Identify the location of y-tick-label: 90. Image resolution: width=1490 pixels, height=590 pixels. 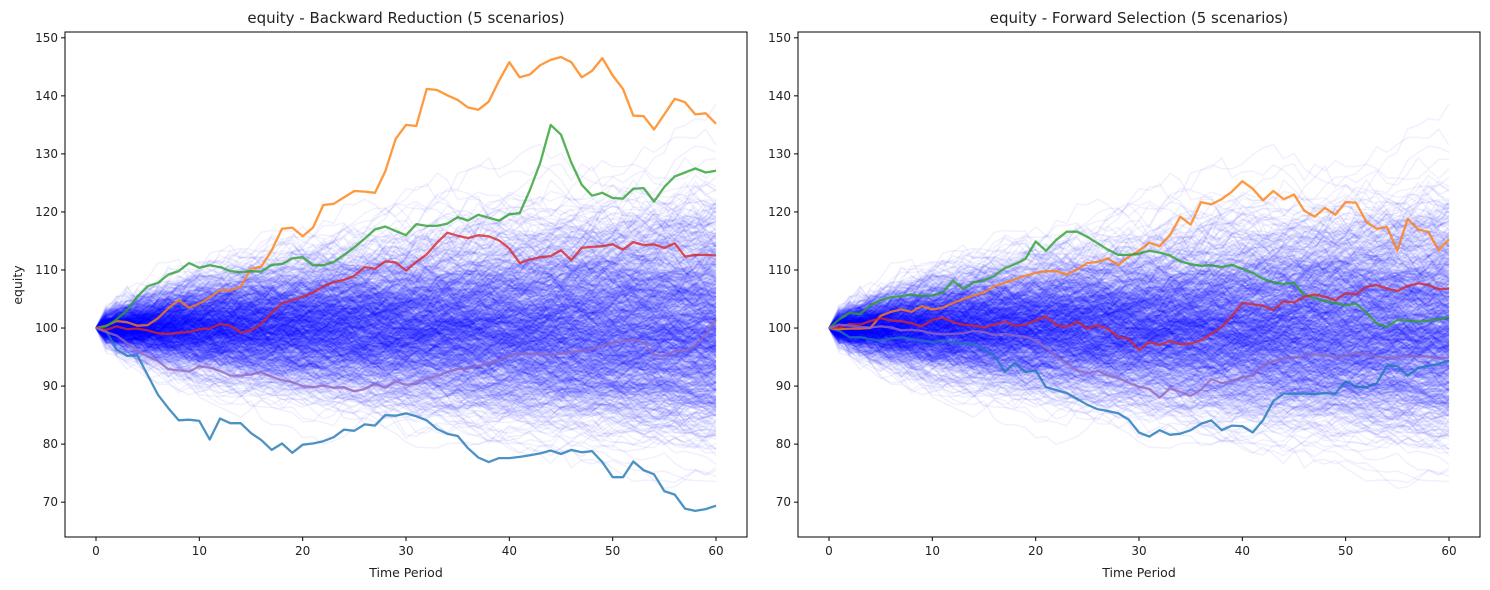
(783, 386).